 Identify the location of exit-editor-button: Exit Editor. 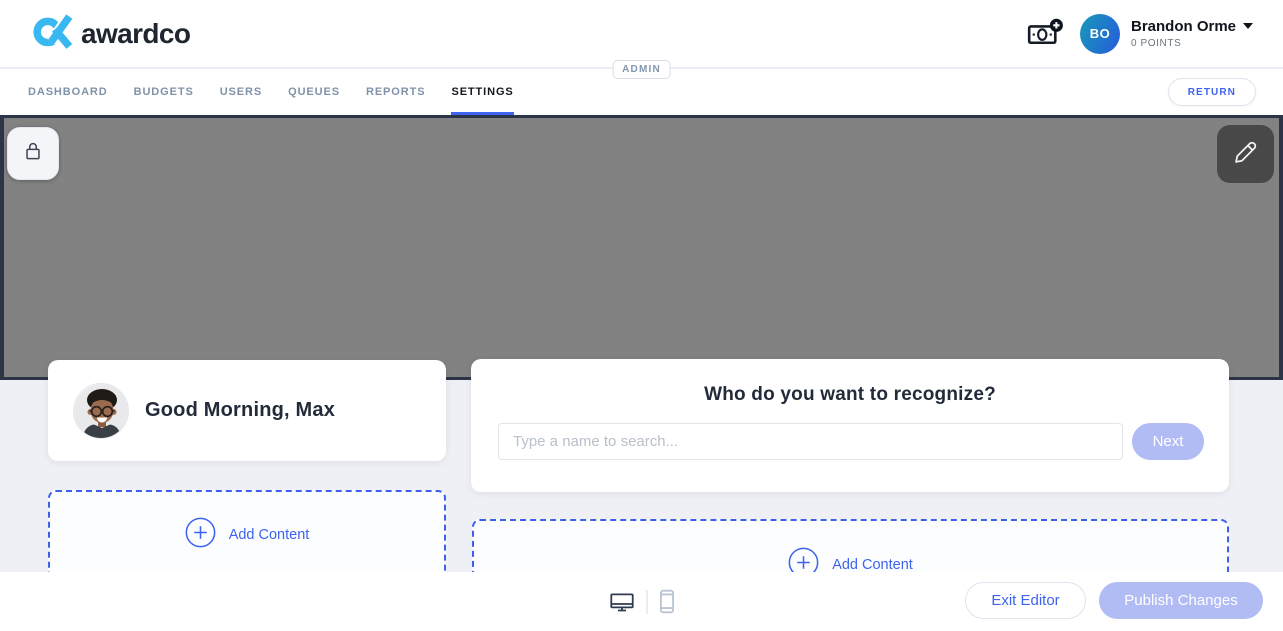
(1025, 600).